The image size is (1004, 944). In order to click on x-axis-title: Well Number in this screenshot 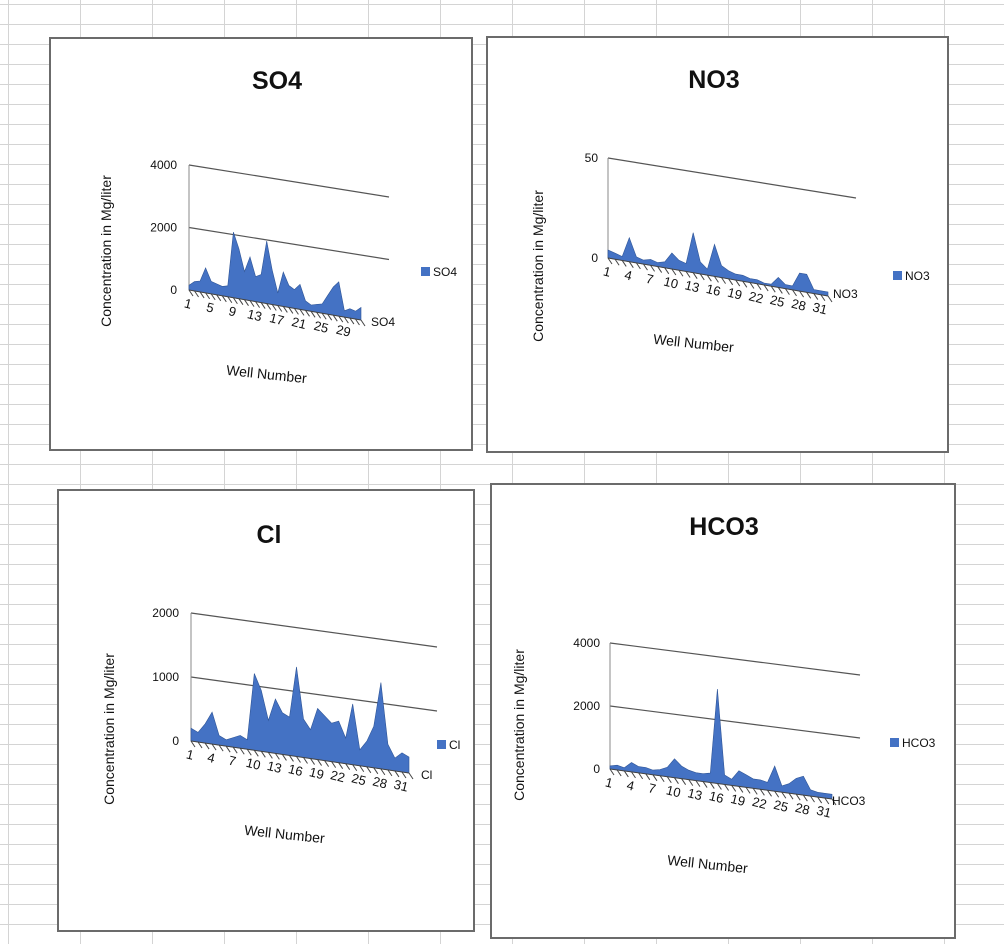, I will do `click(267, 374)`.